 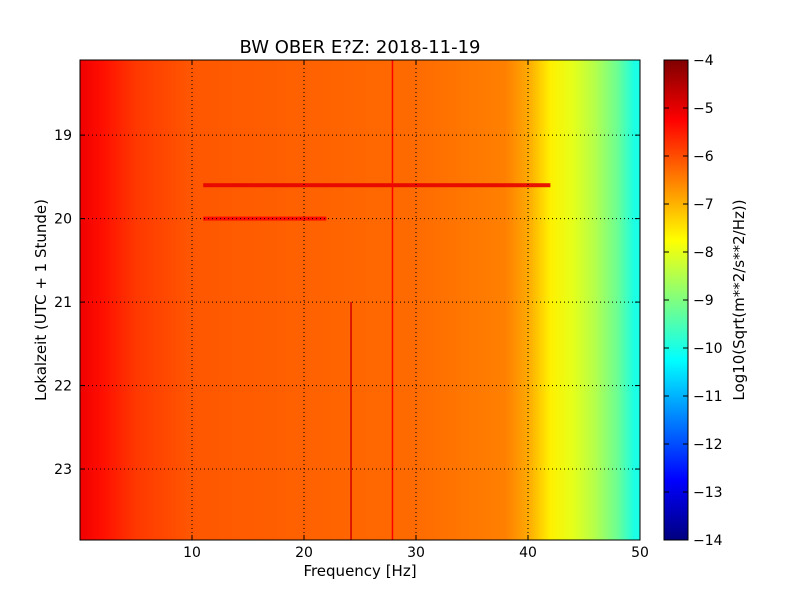 What do you see at coordinates (708, 493) in the screenshot?
I see `colorbar-tick-label: −13` at bounding box center [708, 493].